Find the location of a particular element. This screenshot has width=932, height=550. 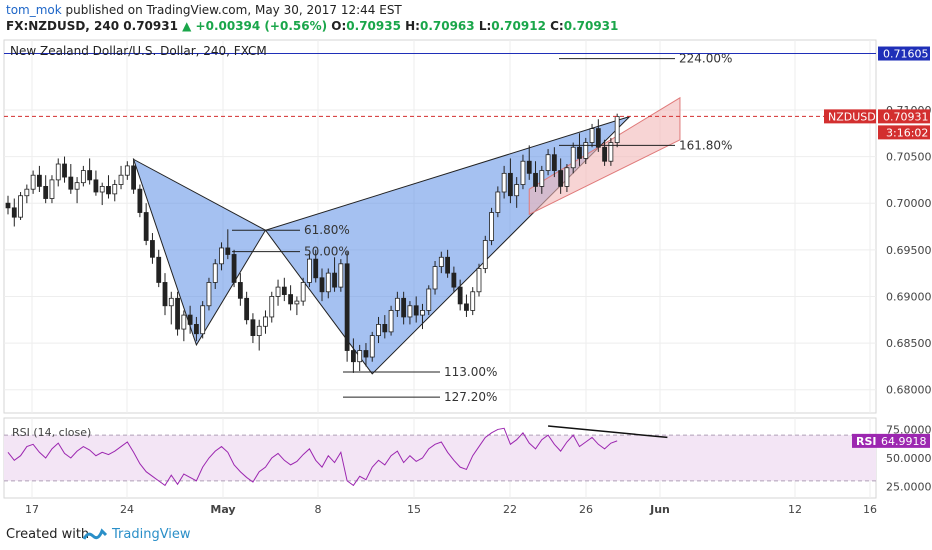

time-tick-label: Jun is located at coordinates (659, 509).